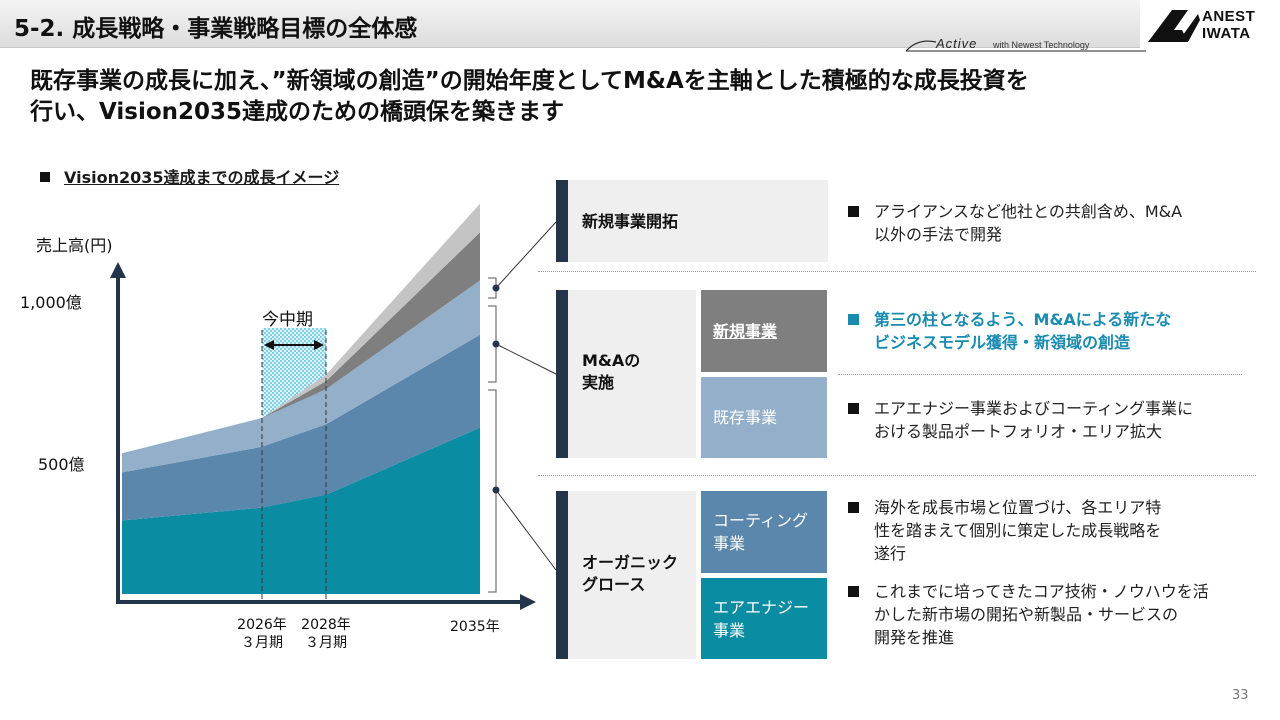  Describe the element at coordinates (729, 630) in the screenshot. I see `air-energy-business-line2: 事業` at that location.